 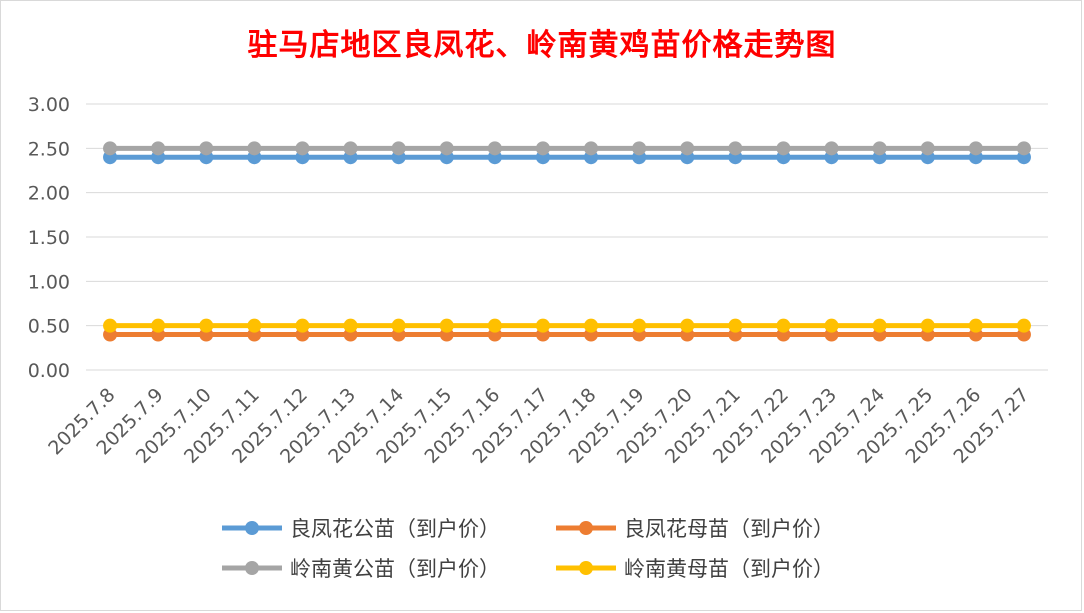 I want to click on chart-title: 驻马店地区良凤花、岭南黄鸡苗价格走势图, so click(x=542, y=45).